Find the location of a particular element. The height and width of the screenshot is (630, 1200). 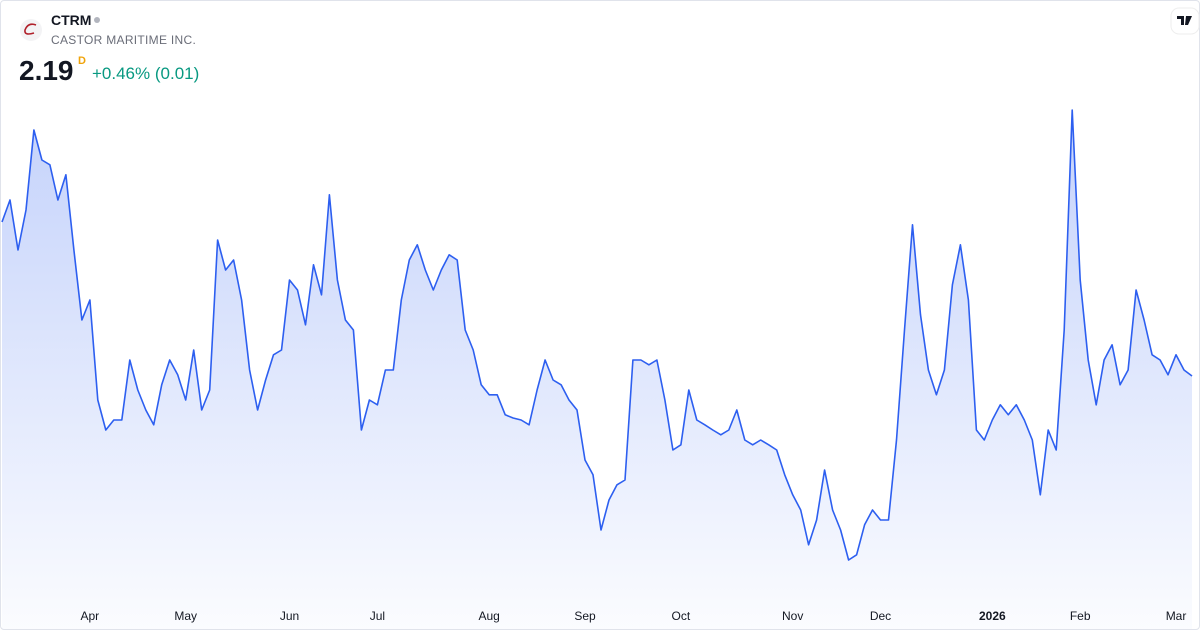

tv-logo is located at coordinates (1185, 21).